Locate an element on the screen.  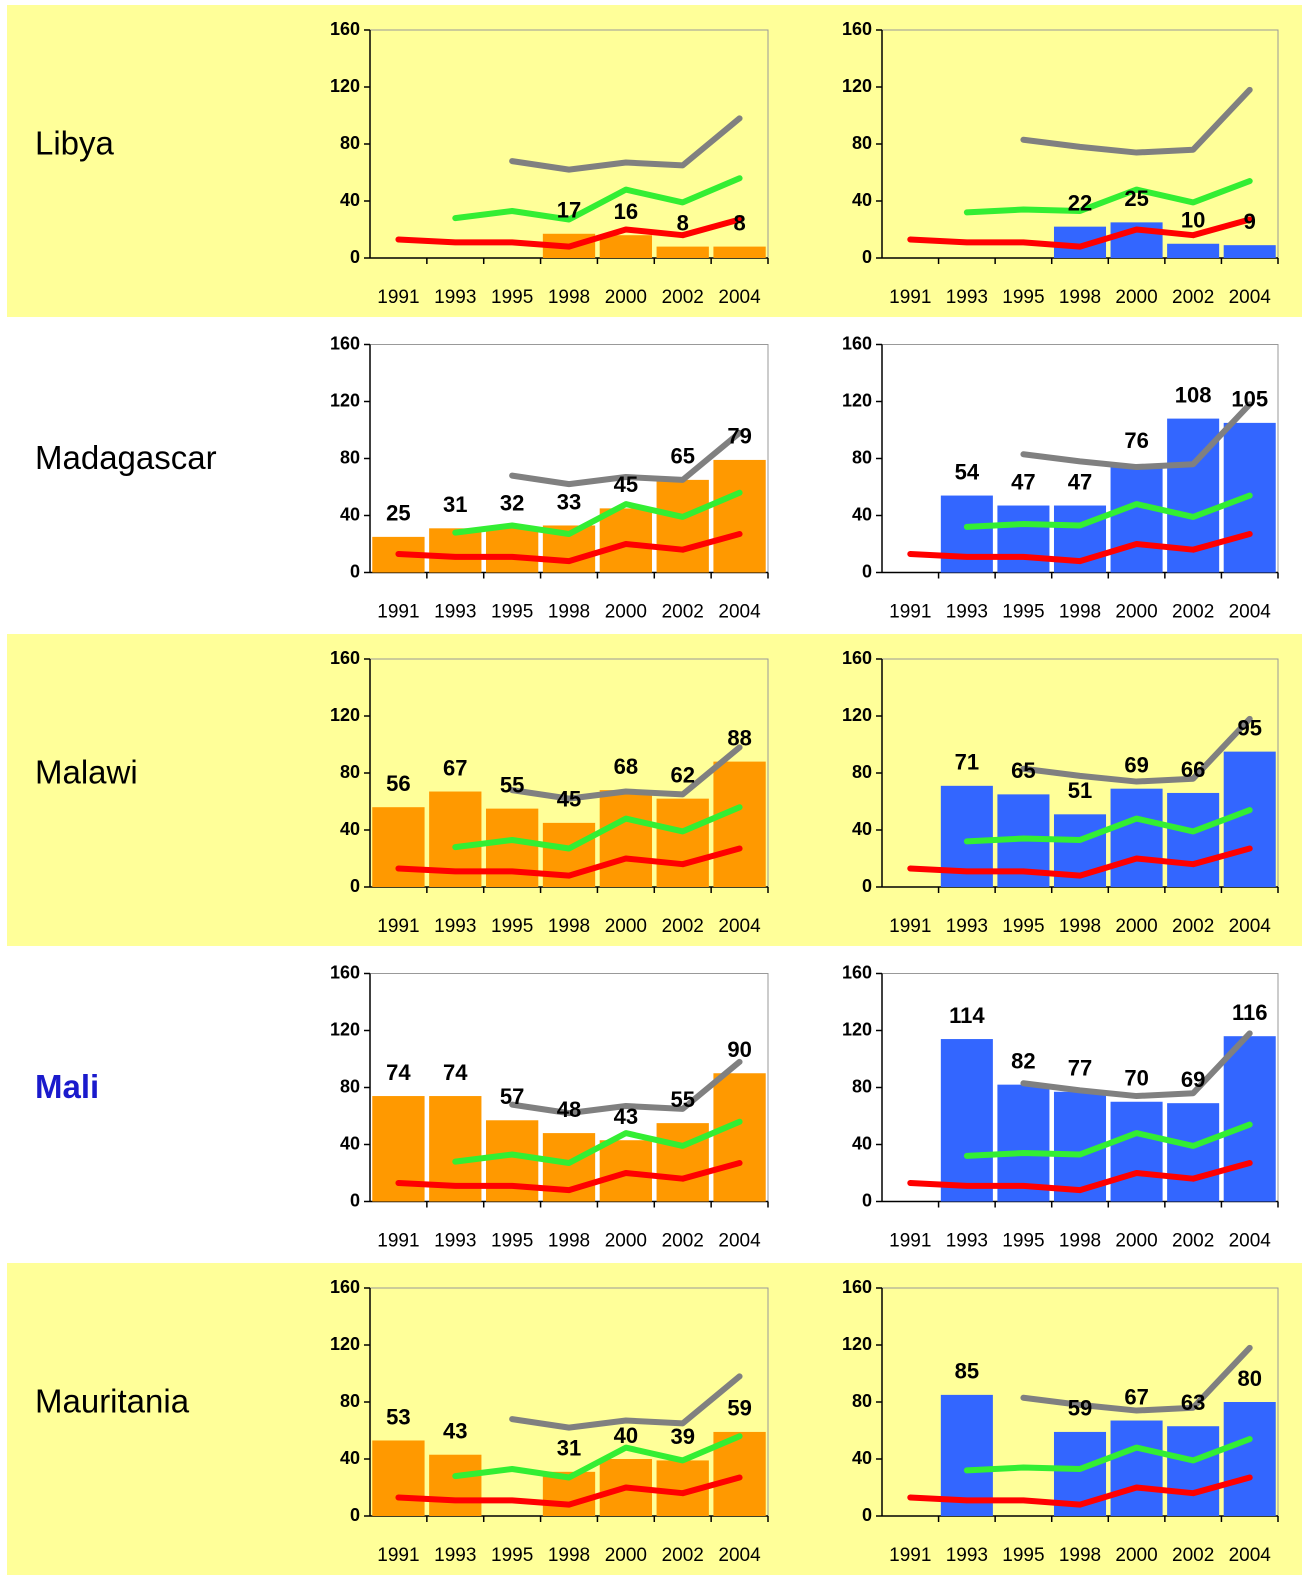
data-label: 76 is located at coordinates (1136, 440).